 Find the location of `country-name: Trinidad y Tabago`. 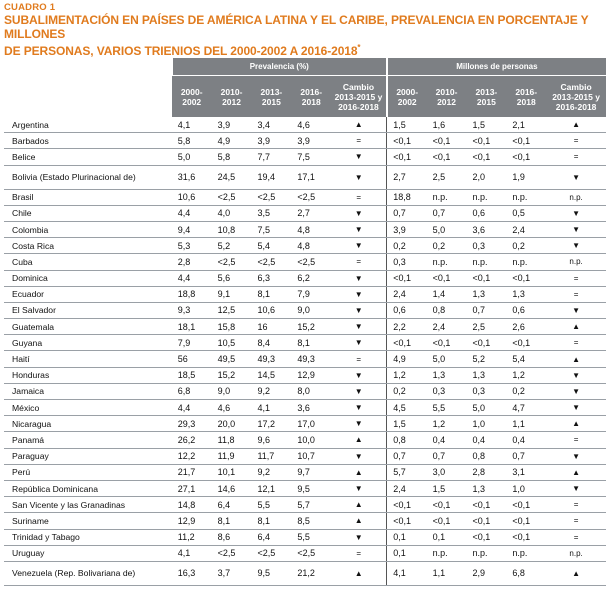

country-name: Trinidad y Tabago is located at coordinates (88, 537).